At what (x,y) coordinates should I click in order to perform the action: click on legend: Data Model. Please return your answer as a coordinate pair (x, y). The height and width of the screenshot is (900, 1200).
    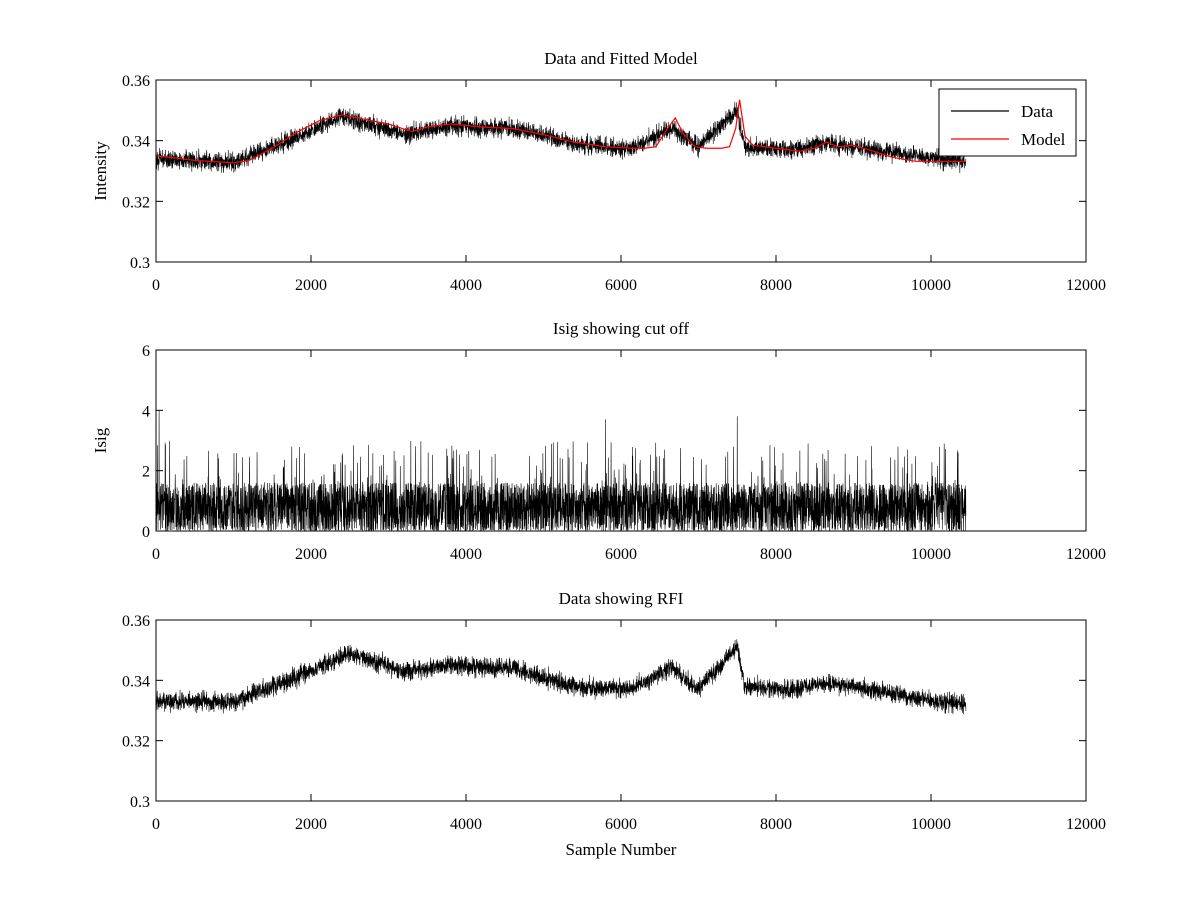
    Looking at the image, I should click on (1007, 122).